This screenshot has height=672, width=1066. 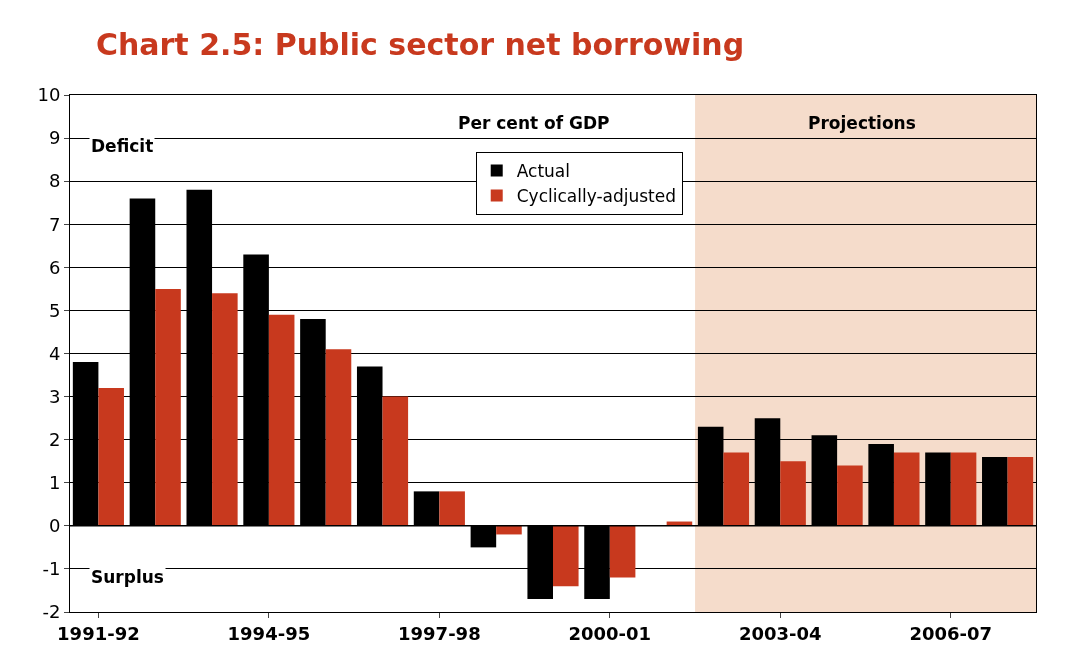 I want to click on y-tick-label: 0, so click(x=54, y=526).